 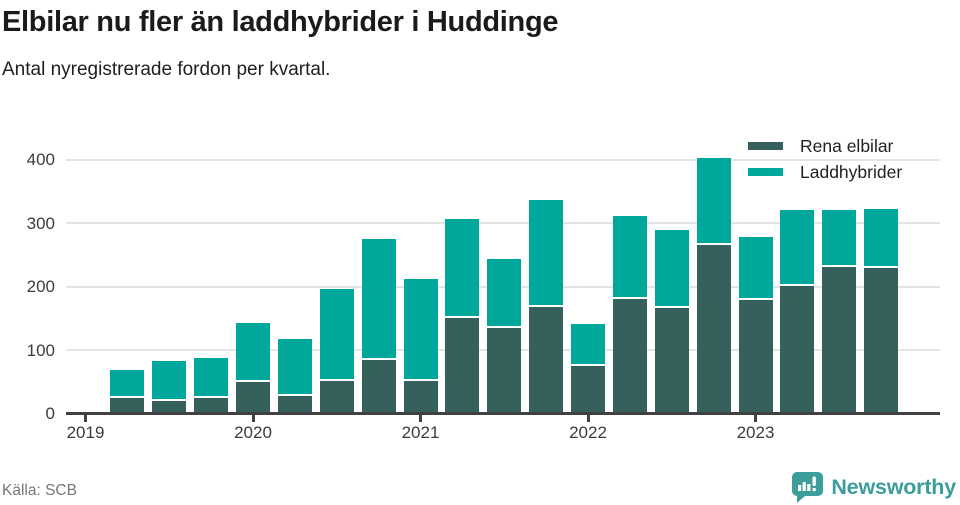 I want to click on chart-legend: Rena elbilar Laddhybrider, so click(x=825, y=159).